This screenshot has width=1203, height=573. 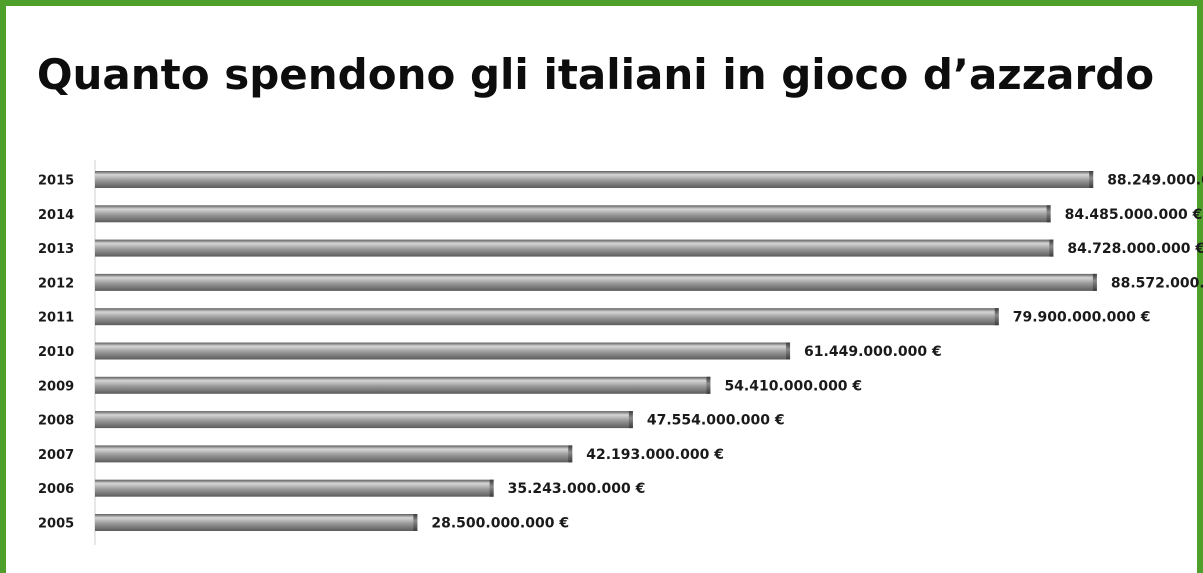 I want to click on data-label: 61.449.000.000 €, so click(x=873, y=352).